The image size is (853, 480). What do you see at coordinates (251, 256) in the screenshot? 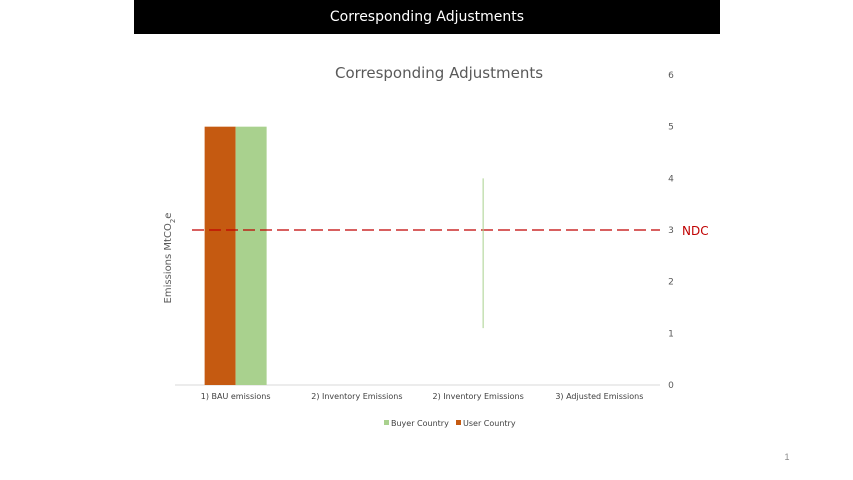
I see `bar-buyer-country` at bounding box center [251, 256].